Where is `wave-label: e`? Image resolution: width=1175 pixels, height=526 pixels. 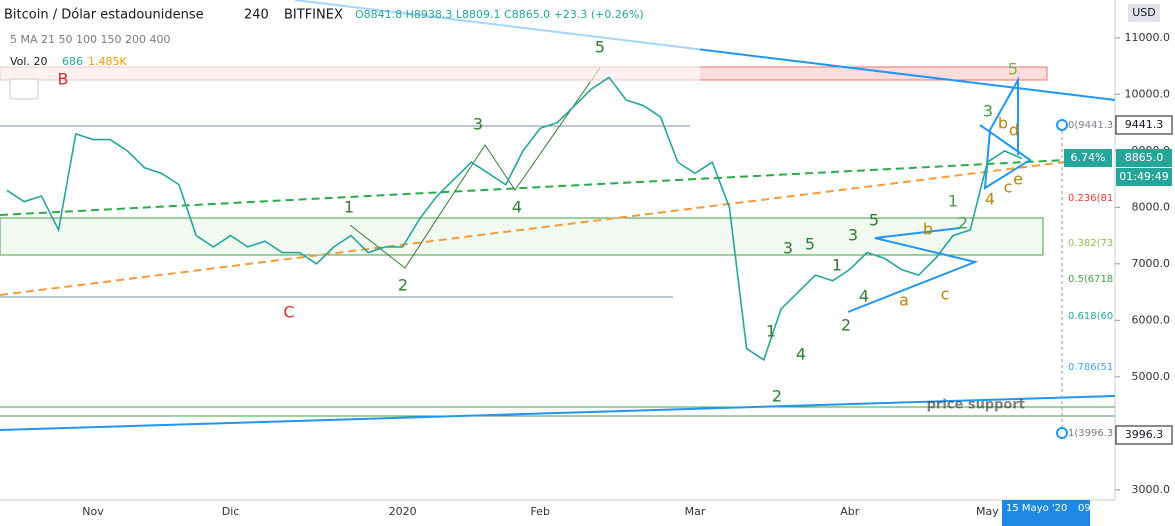
wave-label: e is located at coordinates (1018, 179).